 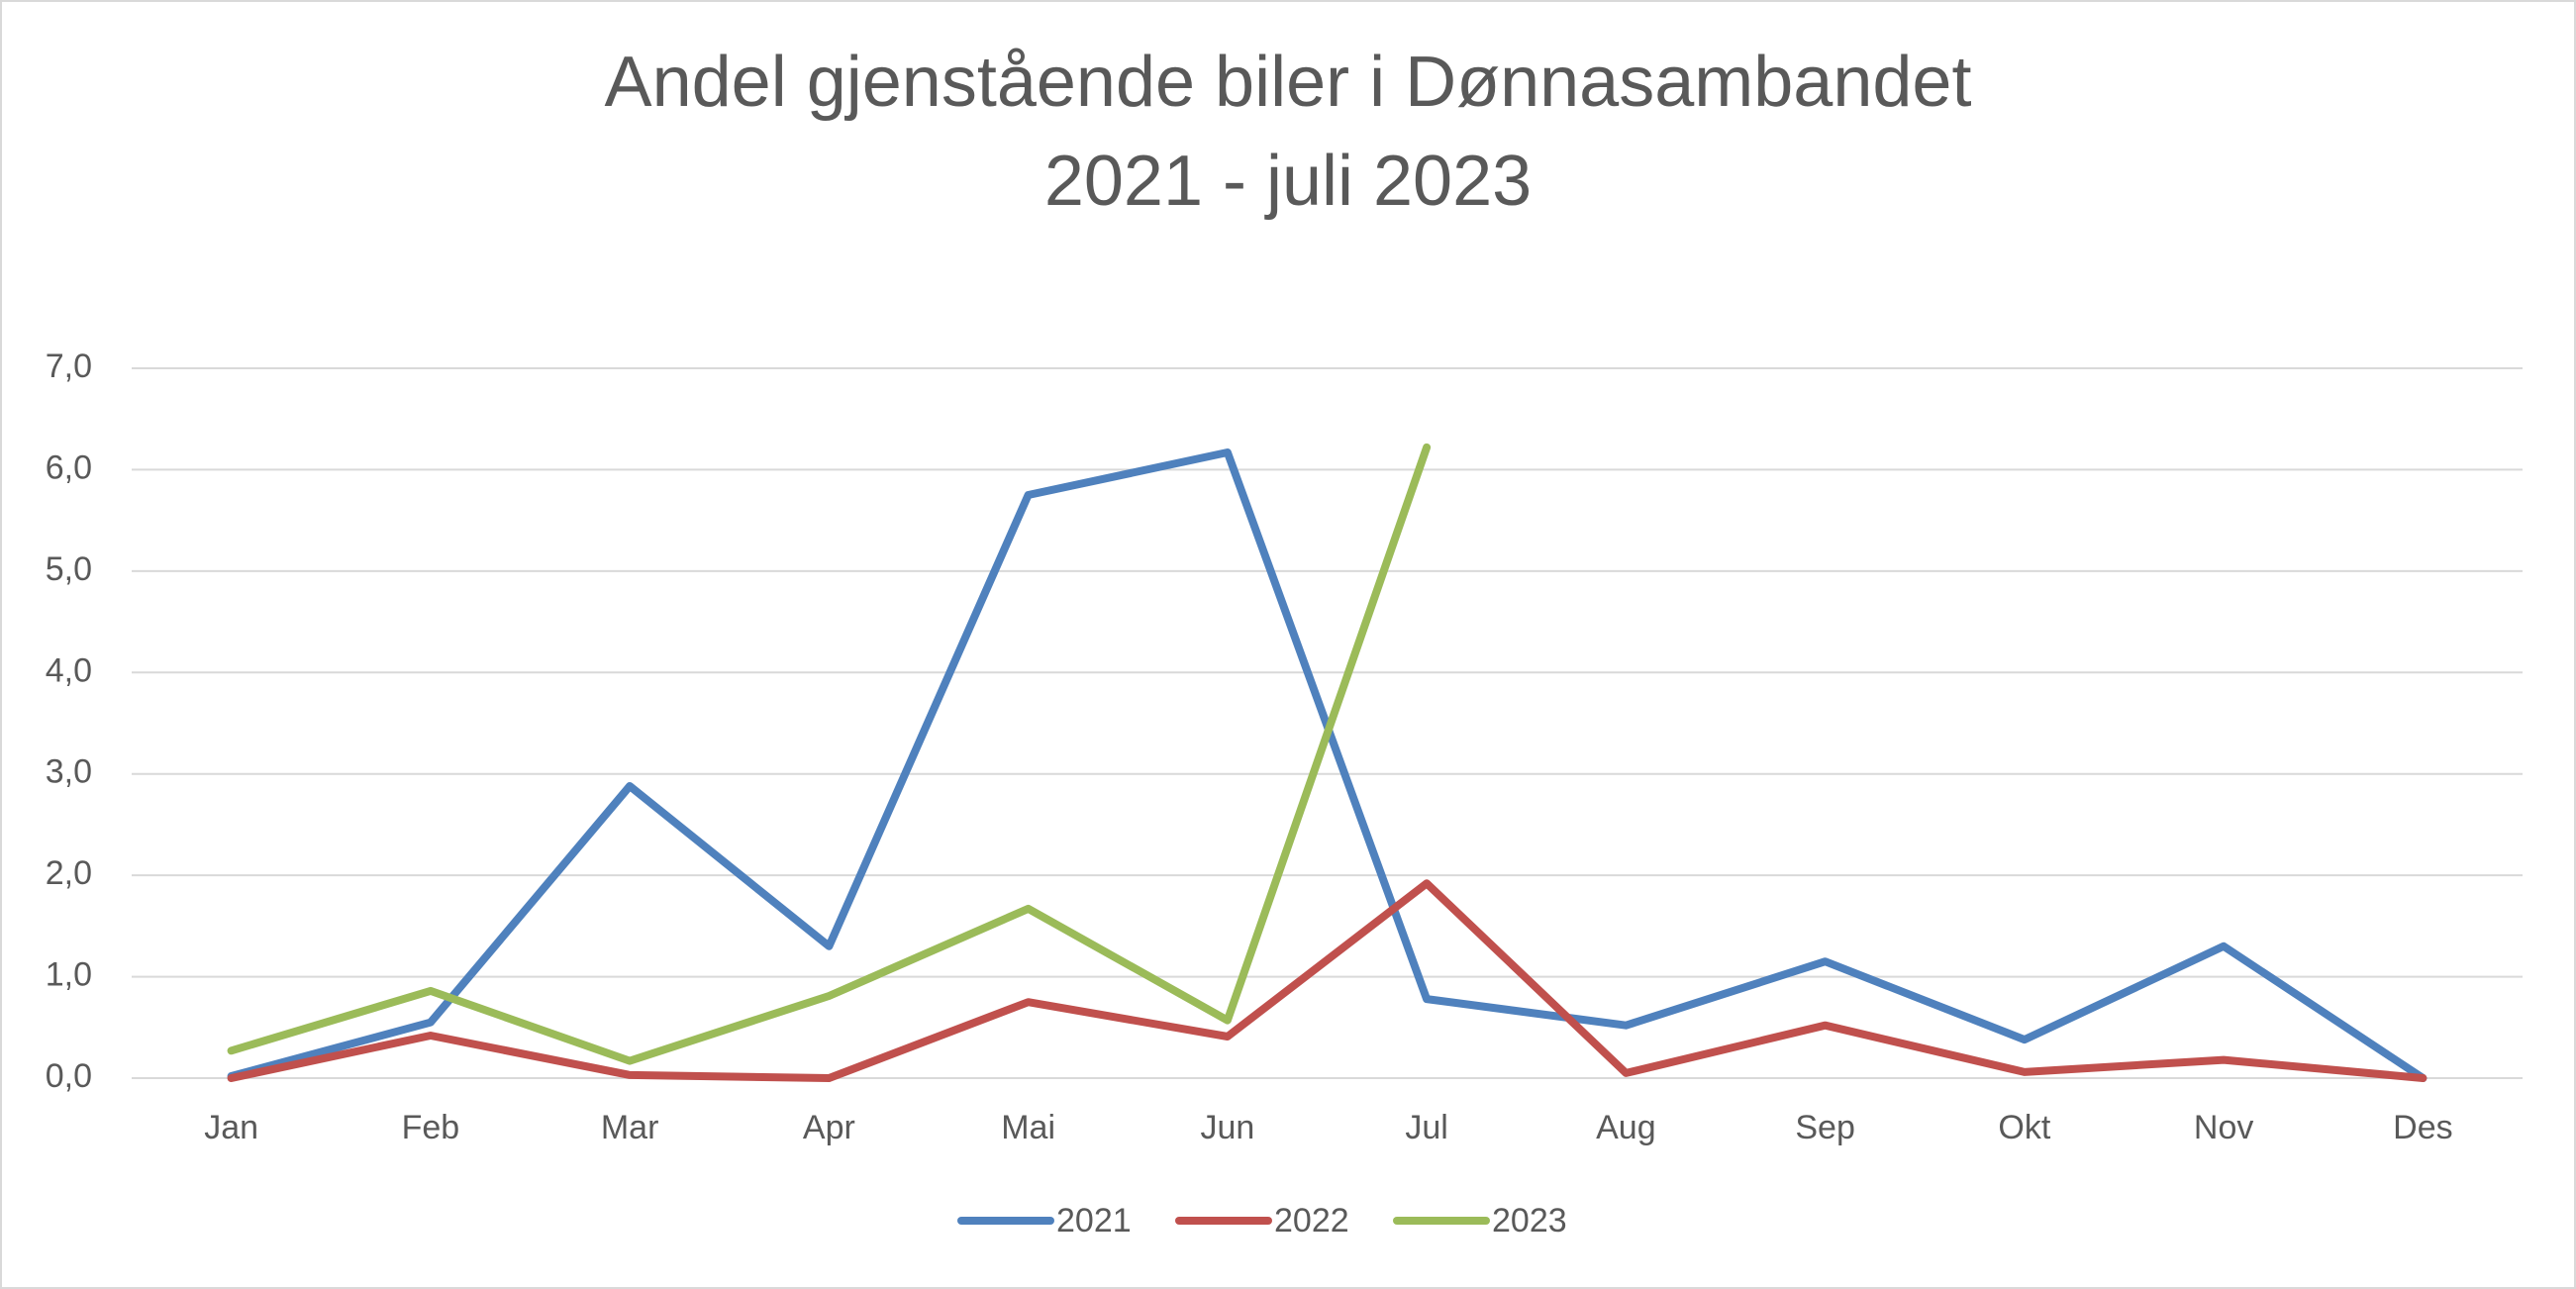 What do you see at coordinates (1094, 1221) in the screenshot?
I see `legend-label: 2021` at bounding box center [1094, 1221].